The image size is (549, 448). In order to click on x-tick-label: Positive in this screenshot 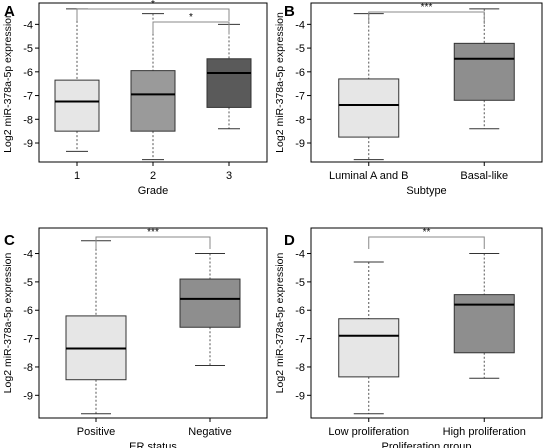, I will do `click(96, 432)`.